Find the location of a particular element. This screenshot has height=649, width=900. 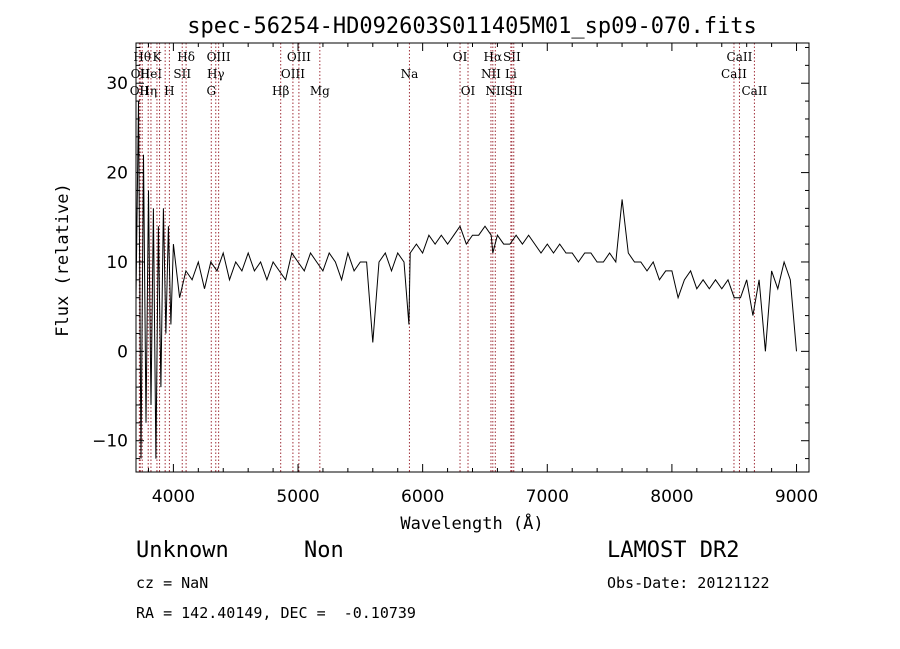

marker-label-18: Na is located at coordinates (410, 74).